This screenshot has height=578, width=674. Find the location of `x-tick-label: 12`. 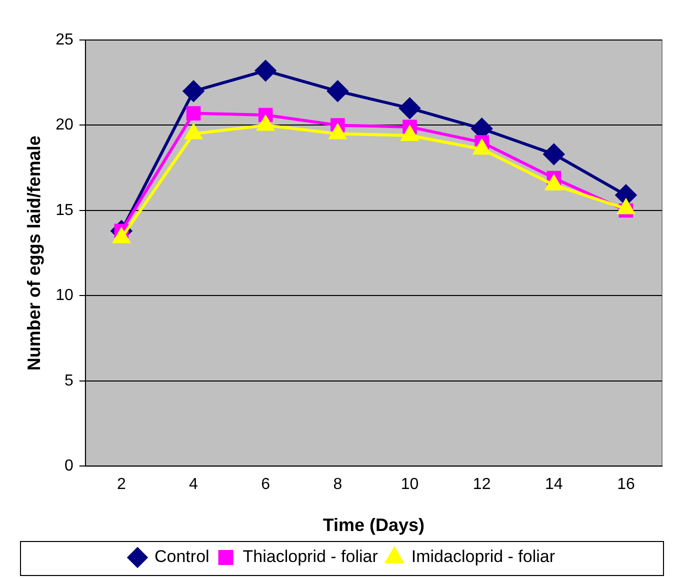

x-tick-label: 12 is located at coordinates (481, 485).